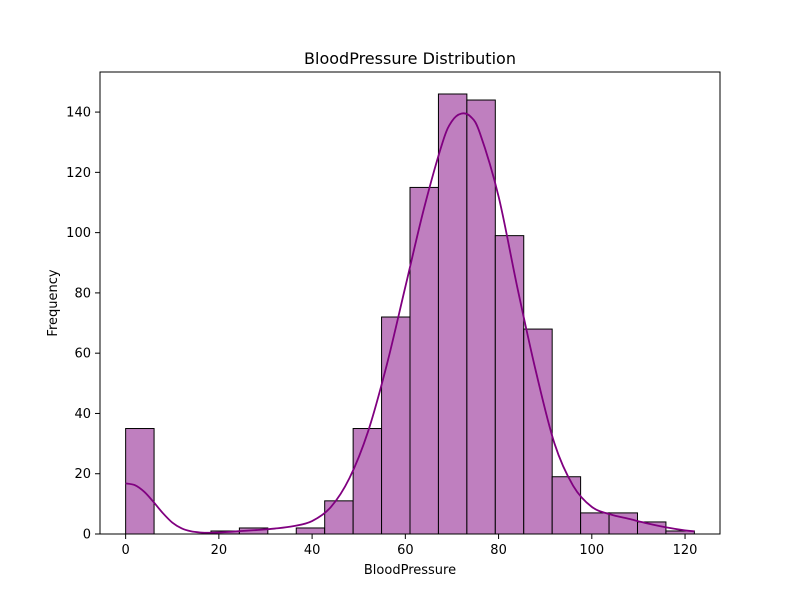 The width and height of the screenshot is (800, 600). I want to click on y-tick-label: 20, so click(82, 474).